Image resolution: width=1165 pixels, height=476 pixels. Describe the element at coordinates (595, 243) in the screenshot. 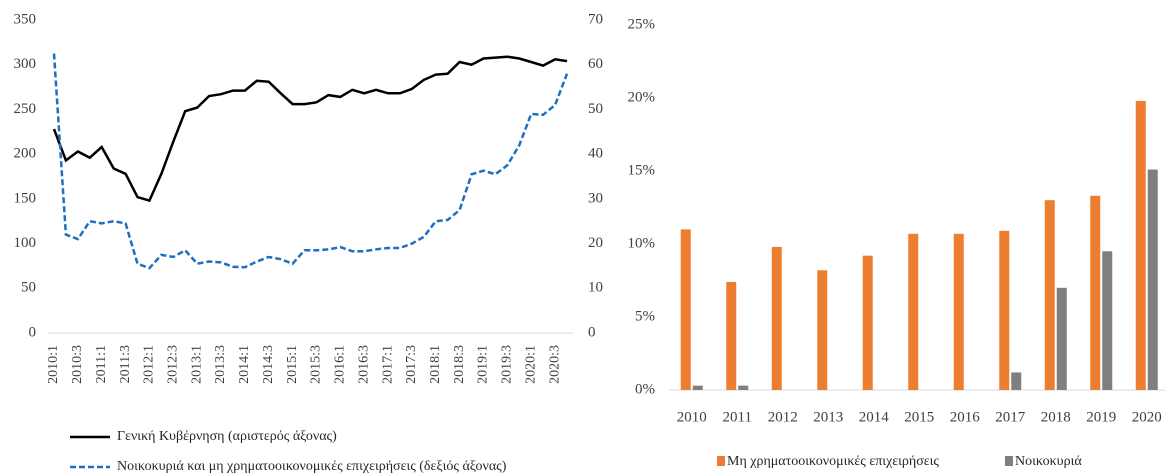

I see `y2-tick-label: 20` at that location.